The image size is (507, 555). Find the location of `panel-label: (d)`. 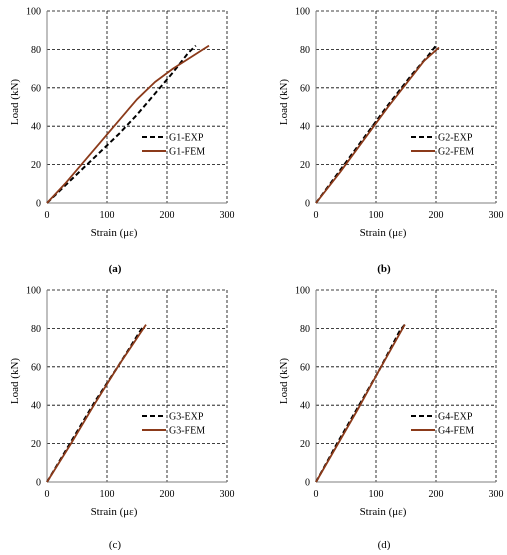

panel-label: (d) is located at coordinates (384, 544).